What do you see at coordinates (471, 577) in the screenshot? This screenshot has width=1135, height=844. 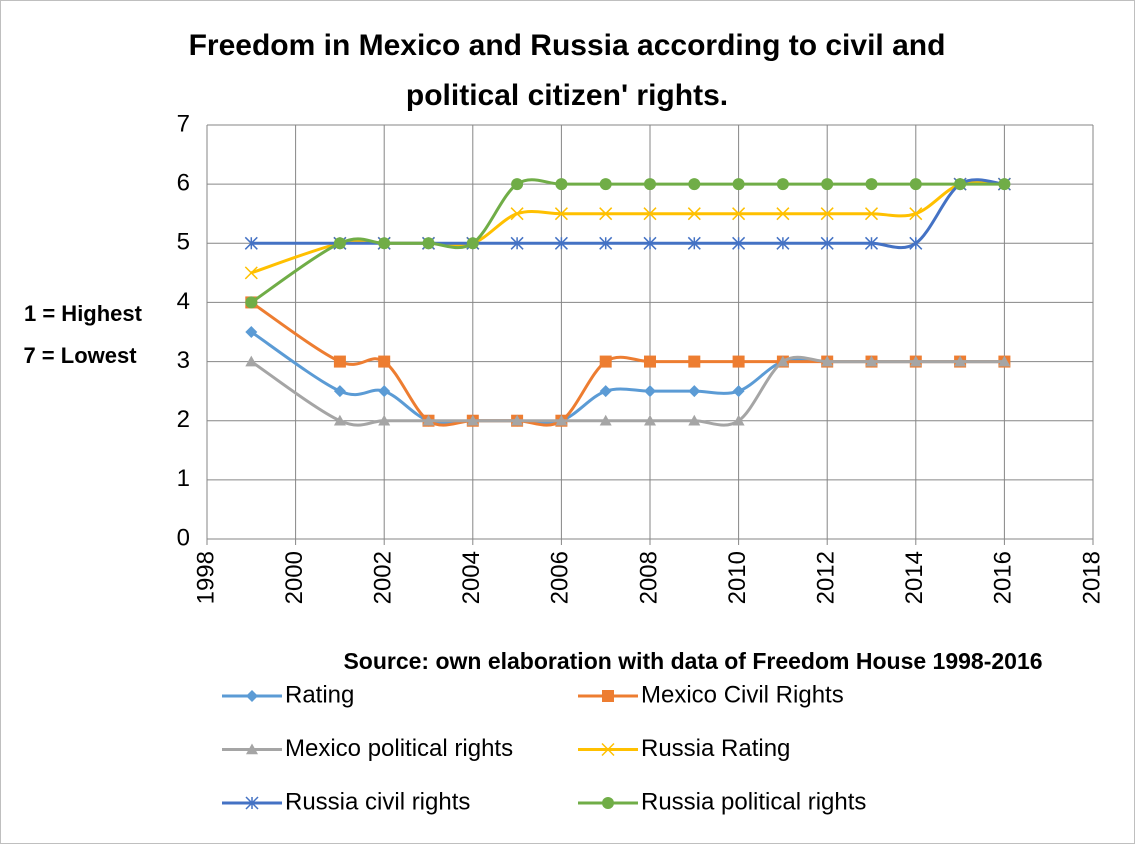 I see `x-tick-label: 2004` at bounding box center [471, 577].